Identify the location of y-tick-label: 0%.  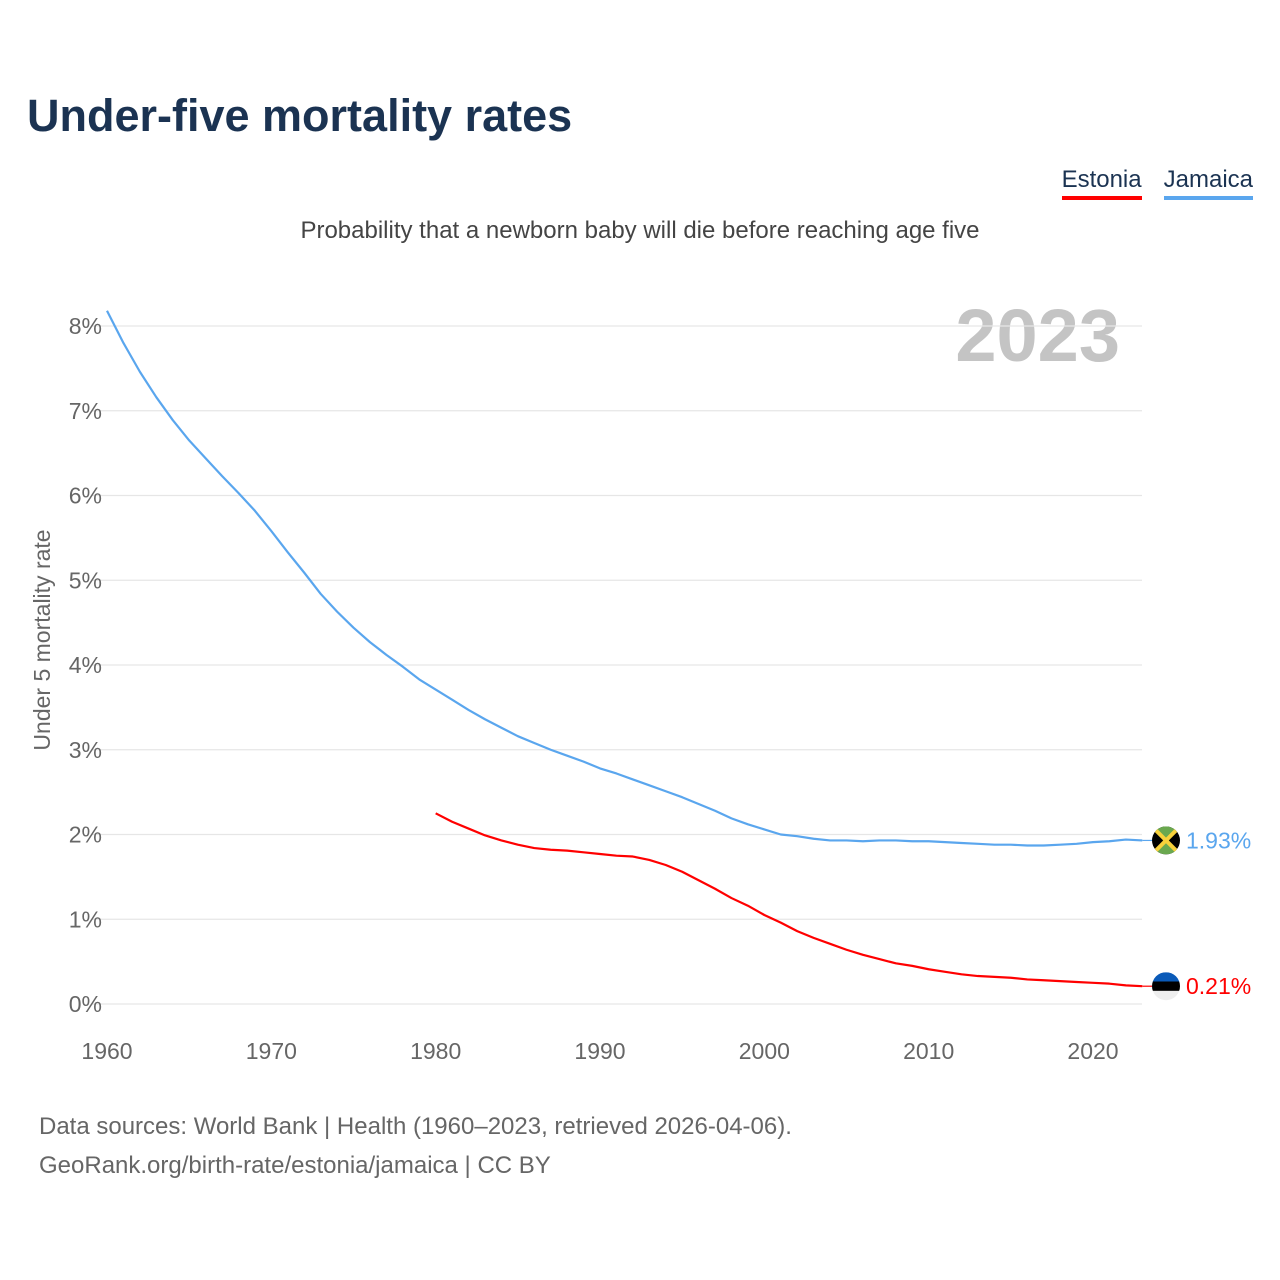
(85, 1004).